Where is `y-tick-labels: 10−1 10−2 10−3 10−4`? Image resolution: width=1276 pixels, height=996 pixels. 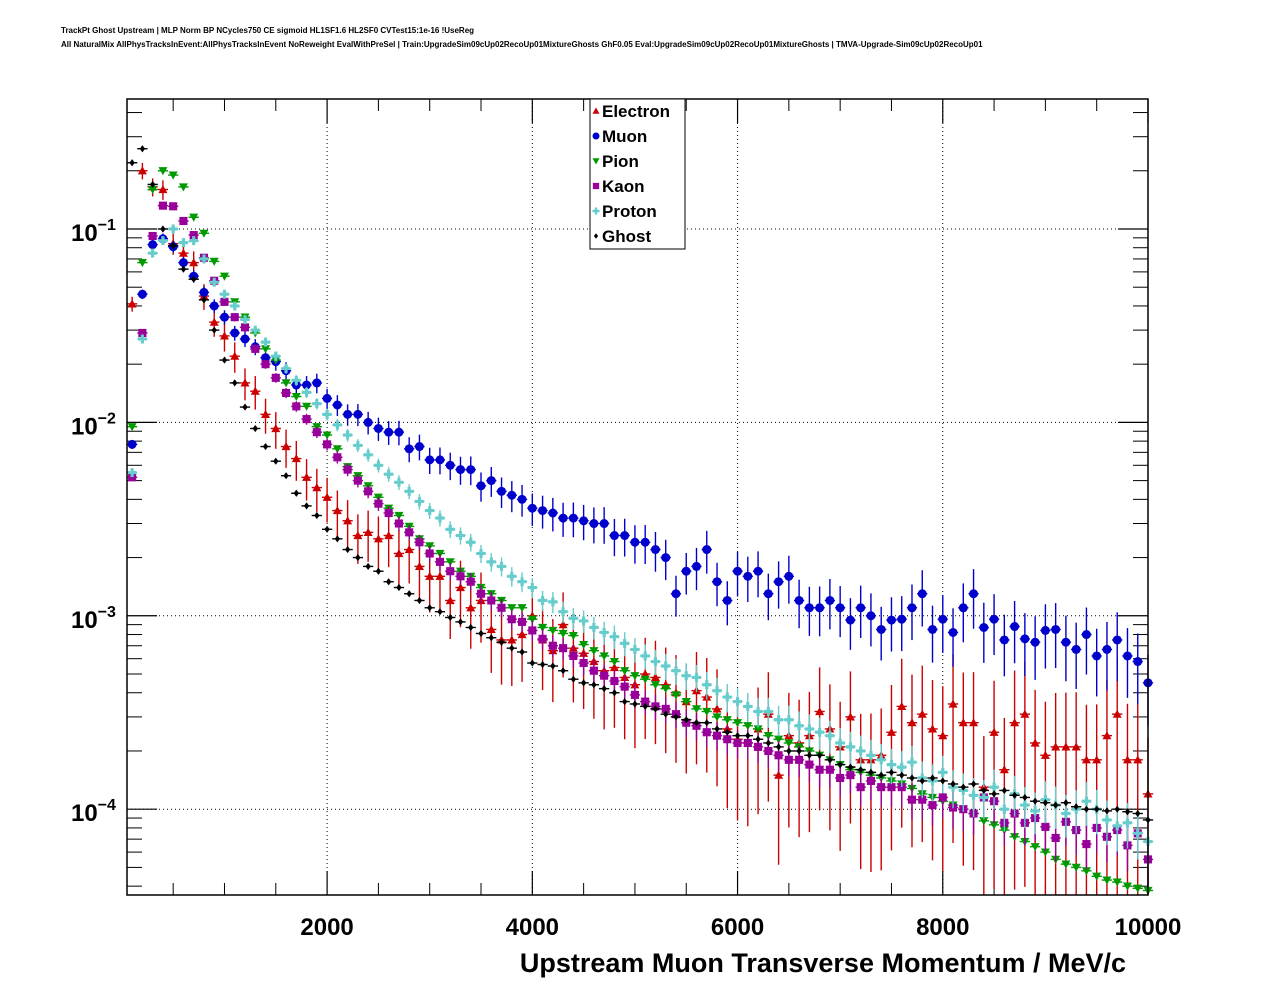
y-tick-labels: 10−1 10−2 10−3 10−4 is located at coordinates (93, 522).